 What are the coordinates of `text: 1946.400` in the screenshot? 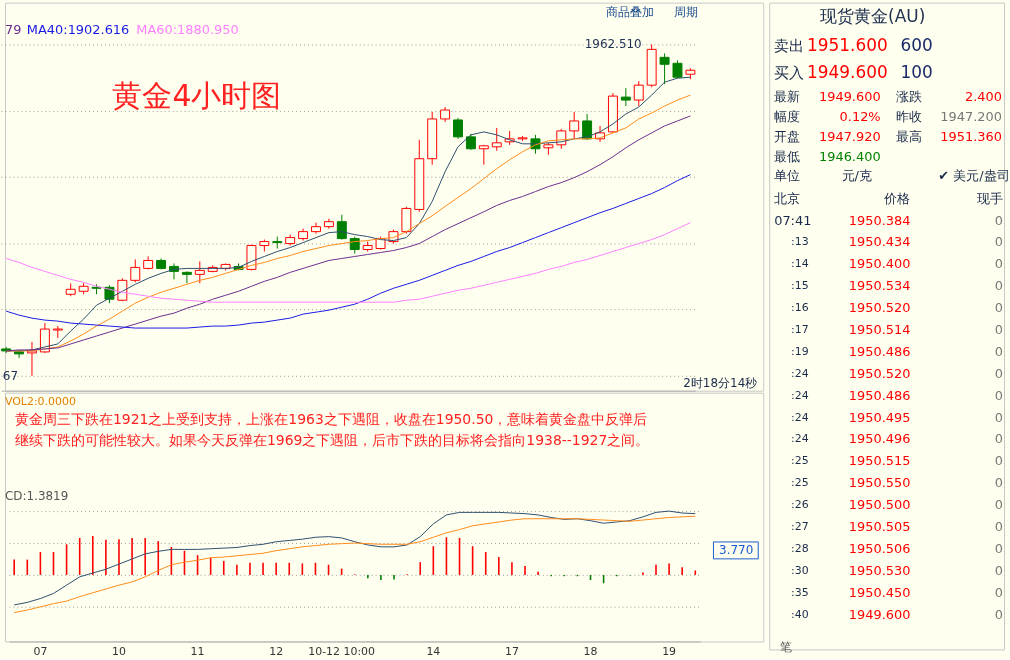 It's located at (849, 156).